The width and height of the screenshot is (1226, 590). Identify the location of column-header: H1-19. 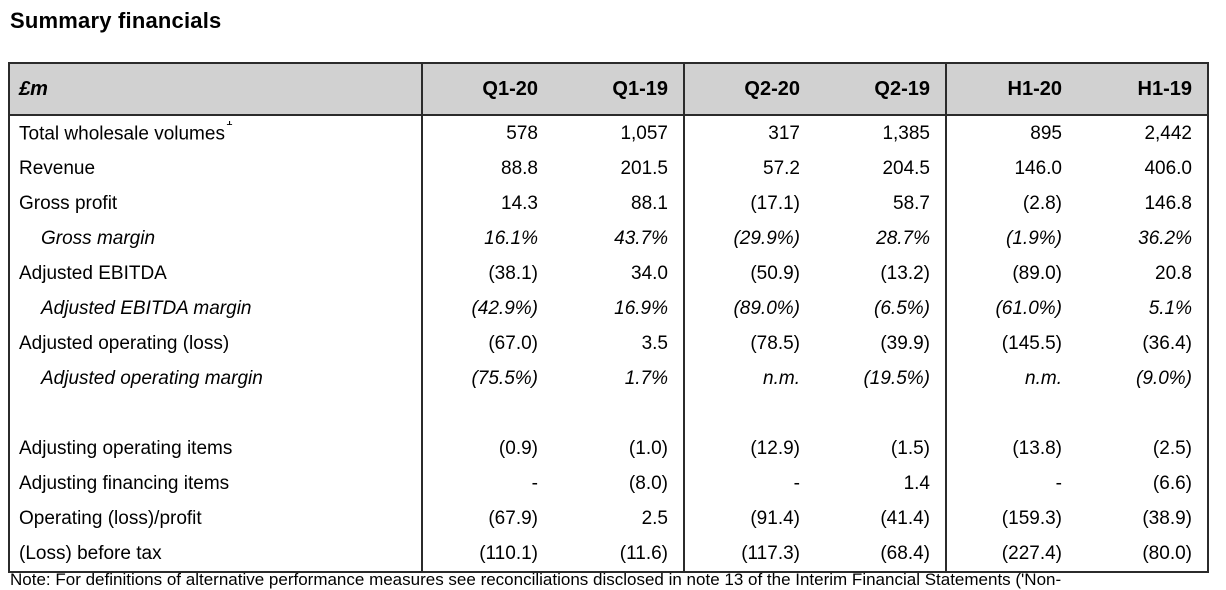
(1164, 88).